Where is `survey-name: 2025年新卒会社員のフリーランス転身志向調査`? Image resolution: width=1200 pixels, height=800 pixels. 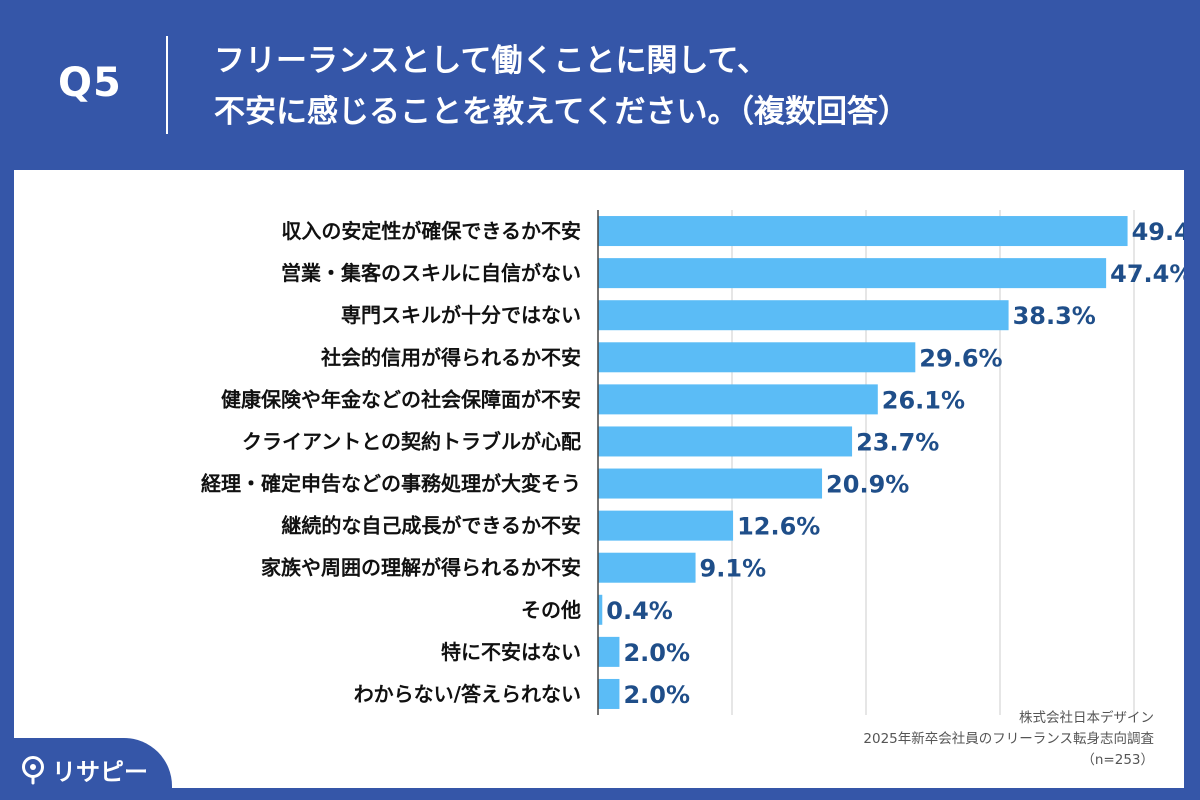 survey-name: 2025年新卒会社員のフリーランス転身志向調査 is located at coordinates (1008, 739).